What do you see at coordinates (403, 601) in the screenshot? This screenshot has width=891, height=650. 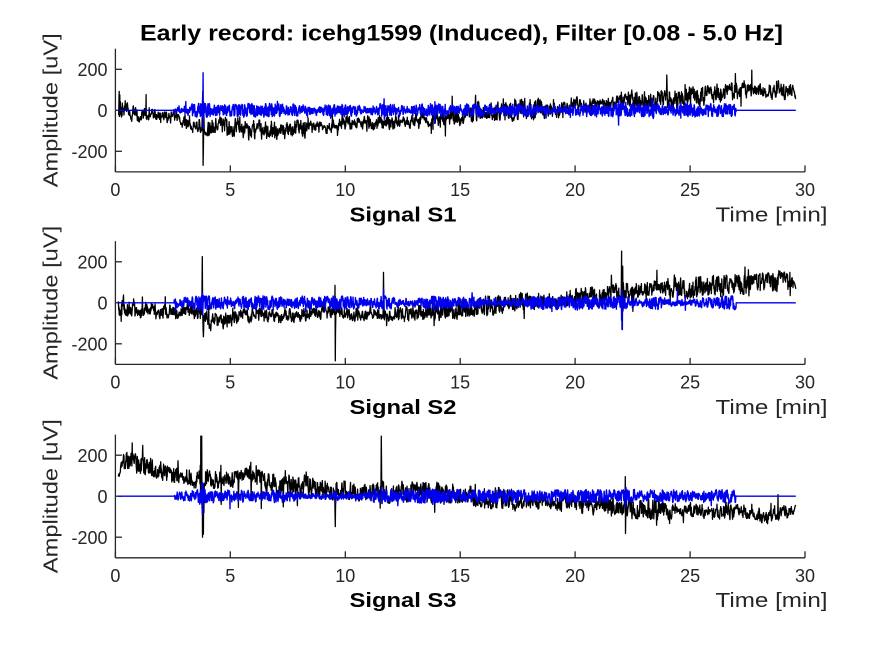 I see `svg-text: Signal S3` at bounding box center [403, 601].